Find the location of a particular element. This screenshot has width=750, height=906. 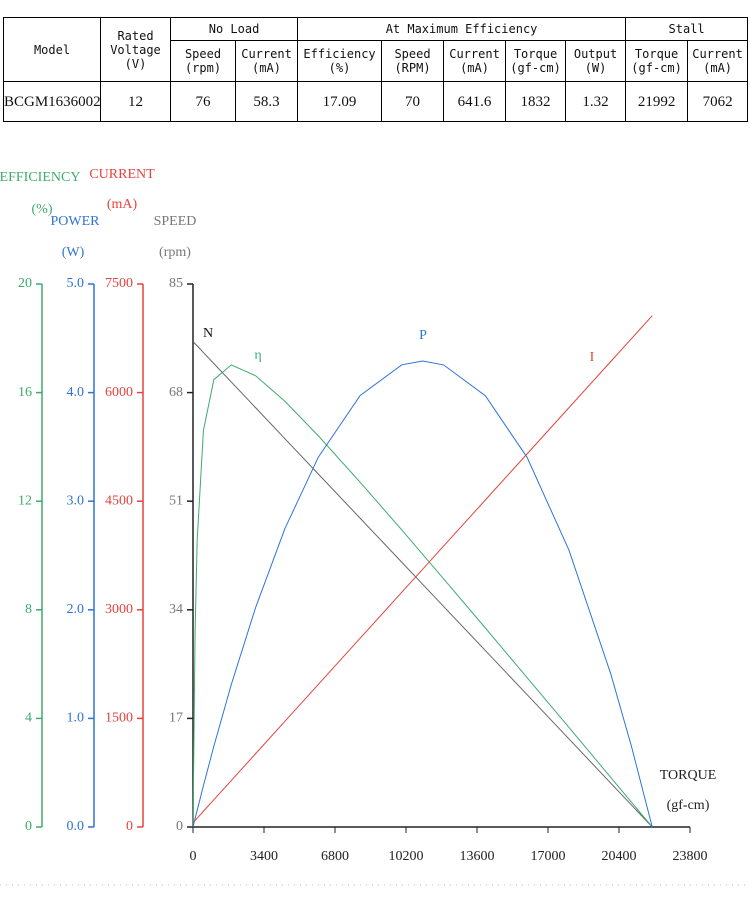

y-axis-title: CURRENT is located at coordinates (122, 174).